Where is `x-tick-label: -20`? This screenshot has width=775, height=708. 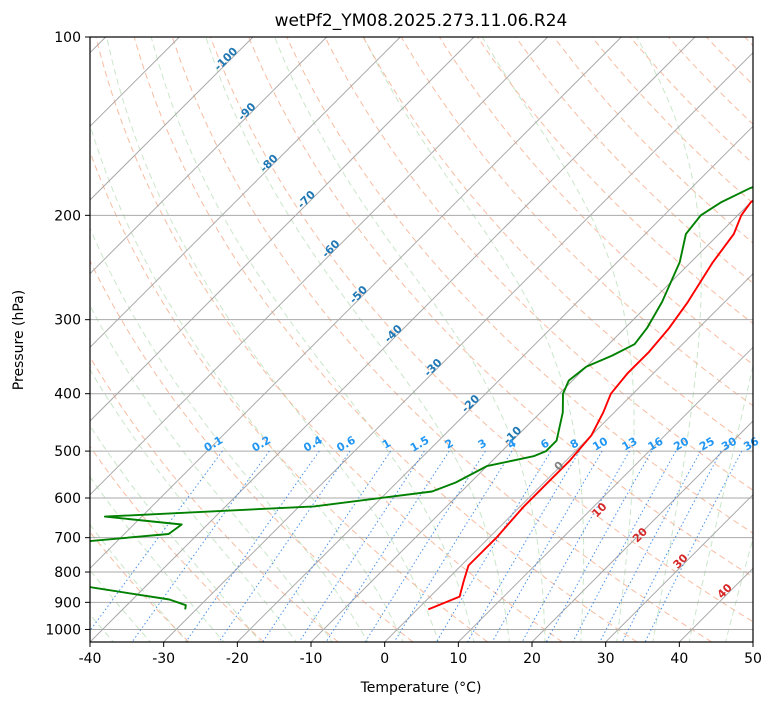 x-tick-label: -20 is located at coordinates (237, 659).